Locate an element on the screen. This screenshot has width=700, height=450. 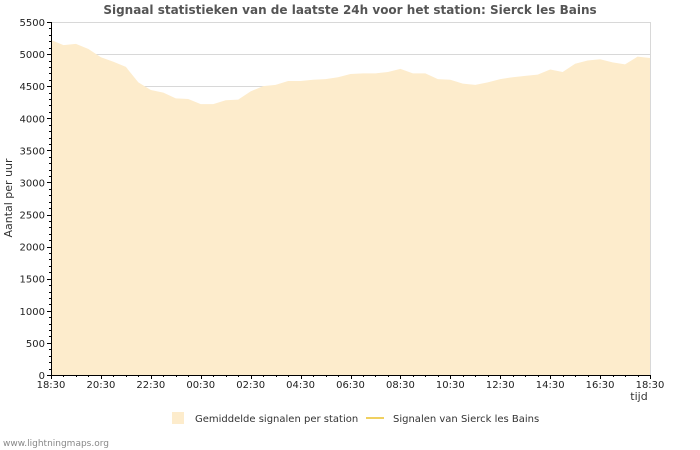
y-tick-label-2000: 2000 is located at coordinates (32, 248).